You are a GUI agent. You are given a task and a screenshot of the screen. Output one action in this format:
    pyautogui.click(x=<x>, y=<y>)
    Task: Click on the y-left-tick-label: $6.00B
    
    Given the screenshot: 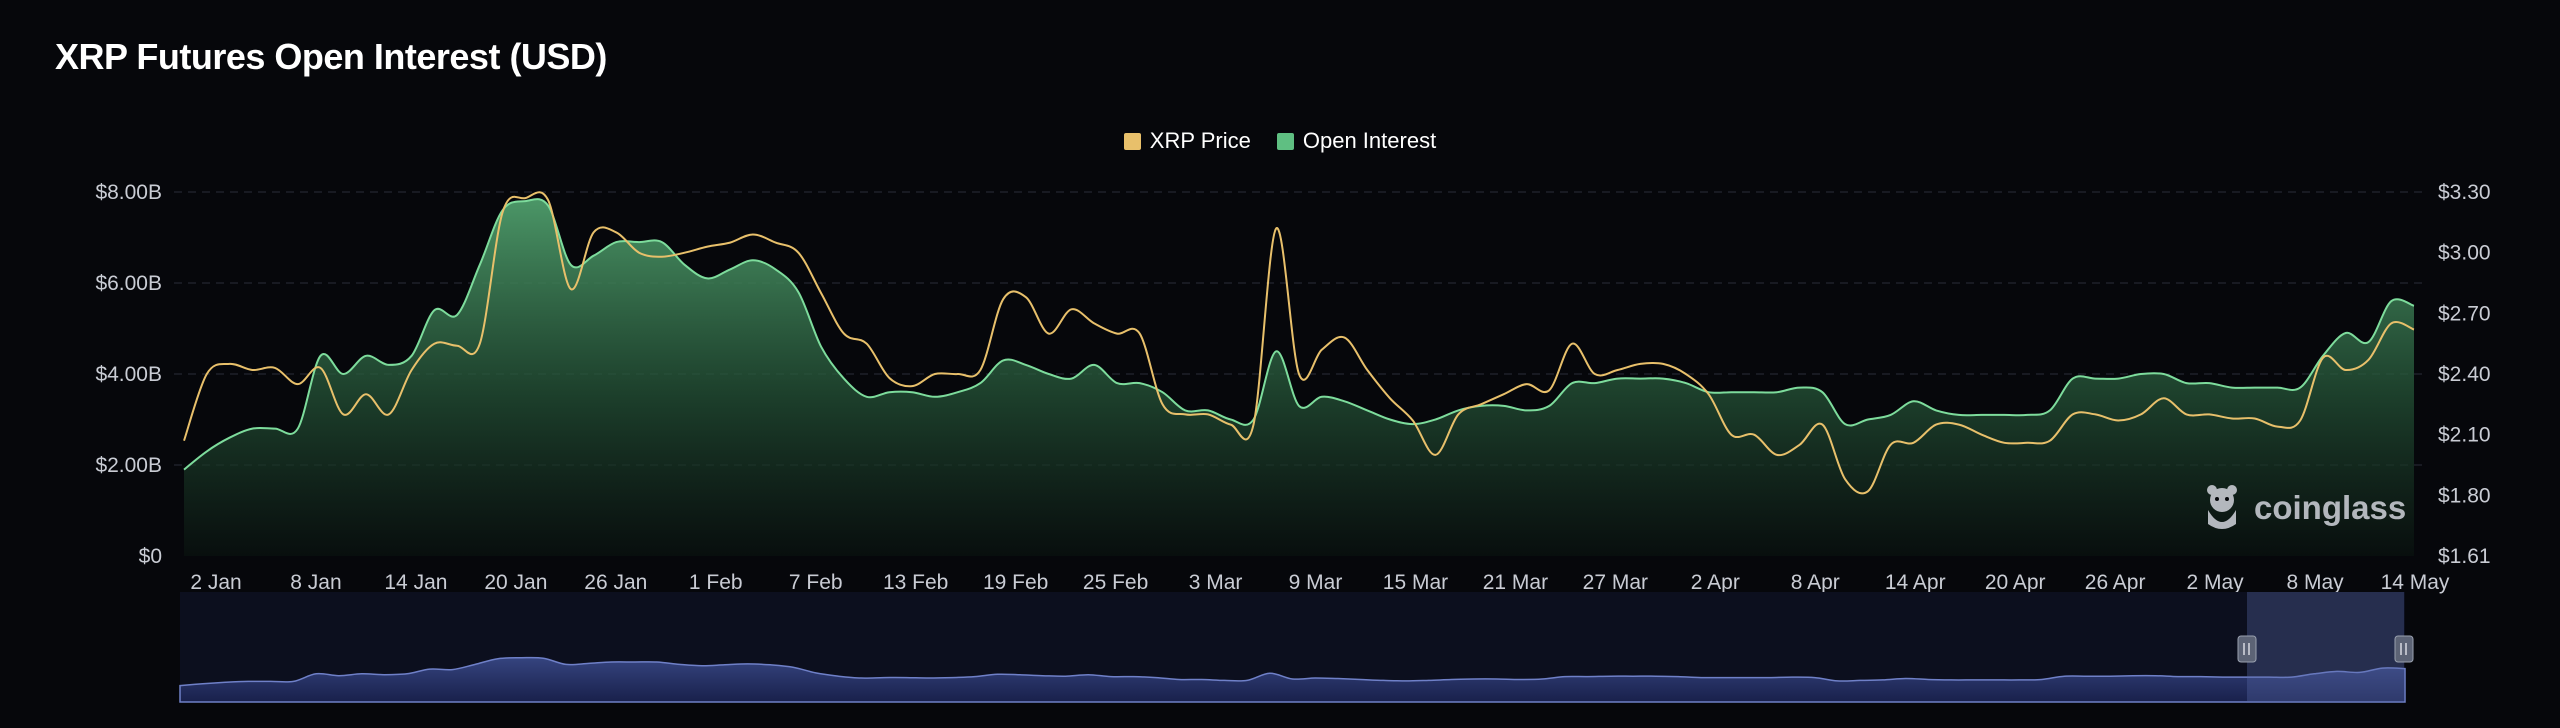 What is the action you would take?
    pyautogui.click(x=128, y=283)
    